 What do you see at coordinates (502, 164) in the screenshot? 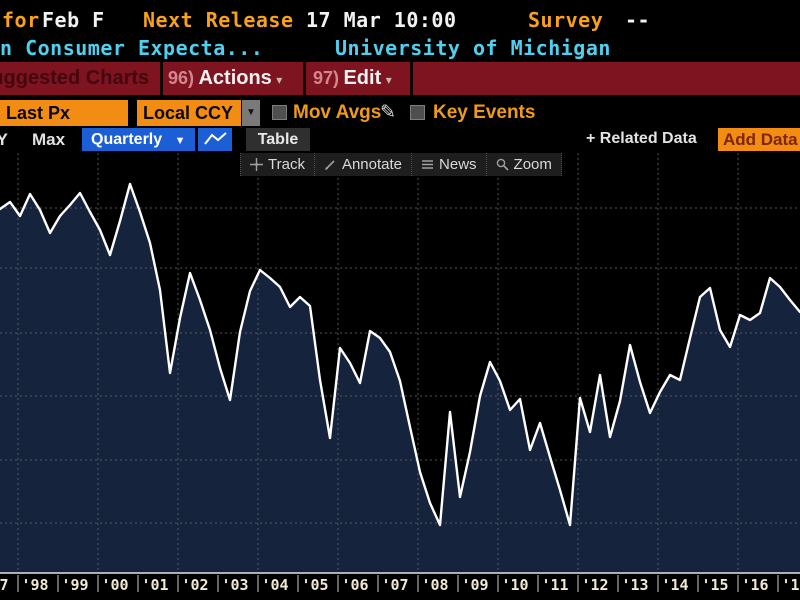
I see `zoom-magnifier-icon` at bounding box center [502, 164].